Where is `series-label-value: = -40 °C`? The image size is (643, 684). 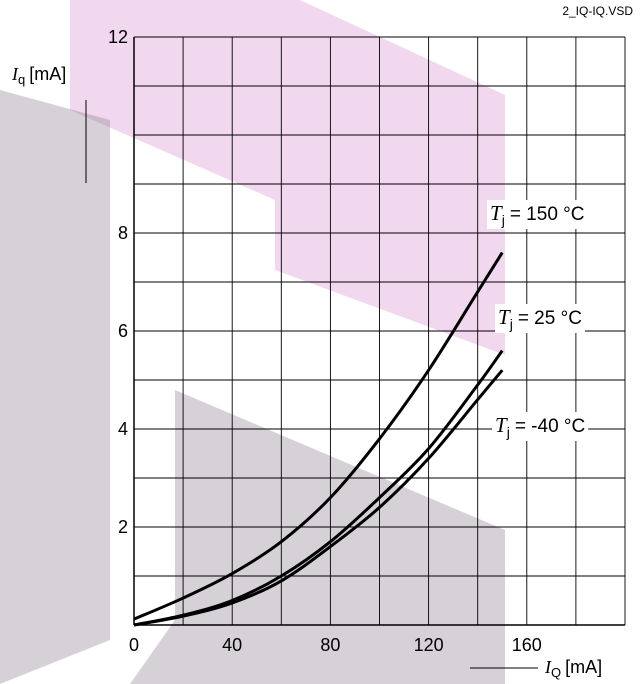
series-label-value: = -40 °C is located at coordinates (550, 426).